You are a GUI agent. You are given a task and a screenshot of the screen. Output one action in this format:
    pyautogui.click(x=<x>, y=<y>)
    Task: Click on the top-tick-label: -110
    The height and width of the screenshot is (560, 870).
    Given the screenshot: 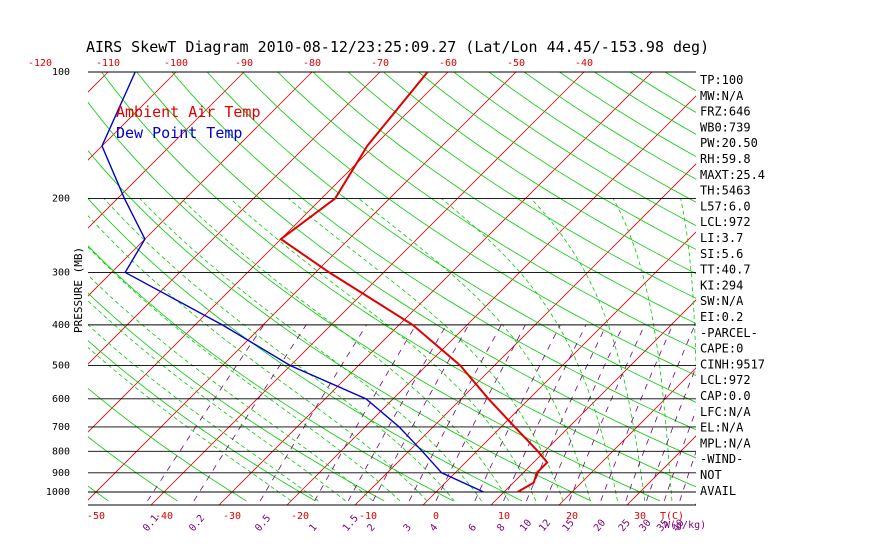 What is the action you would take?
    pyautogui.click(x=108, y=63)
    